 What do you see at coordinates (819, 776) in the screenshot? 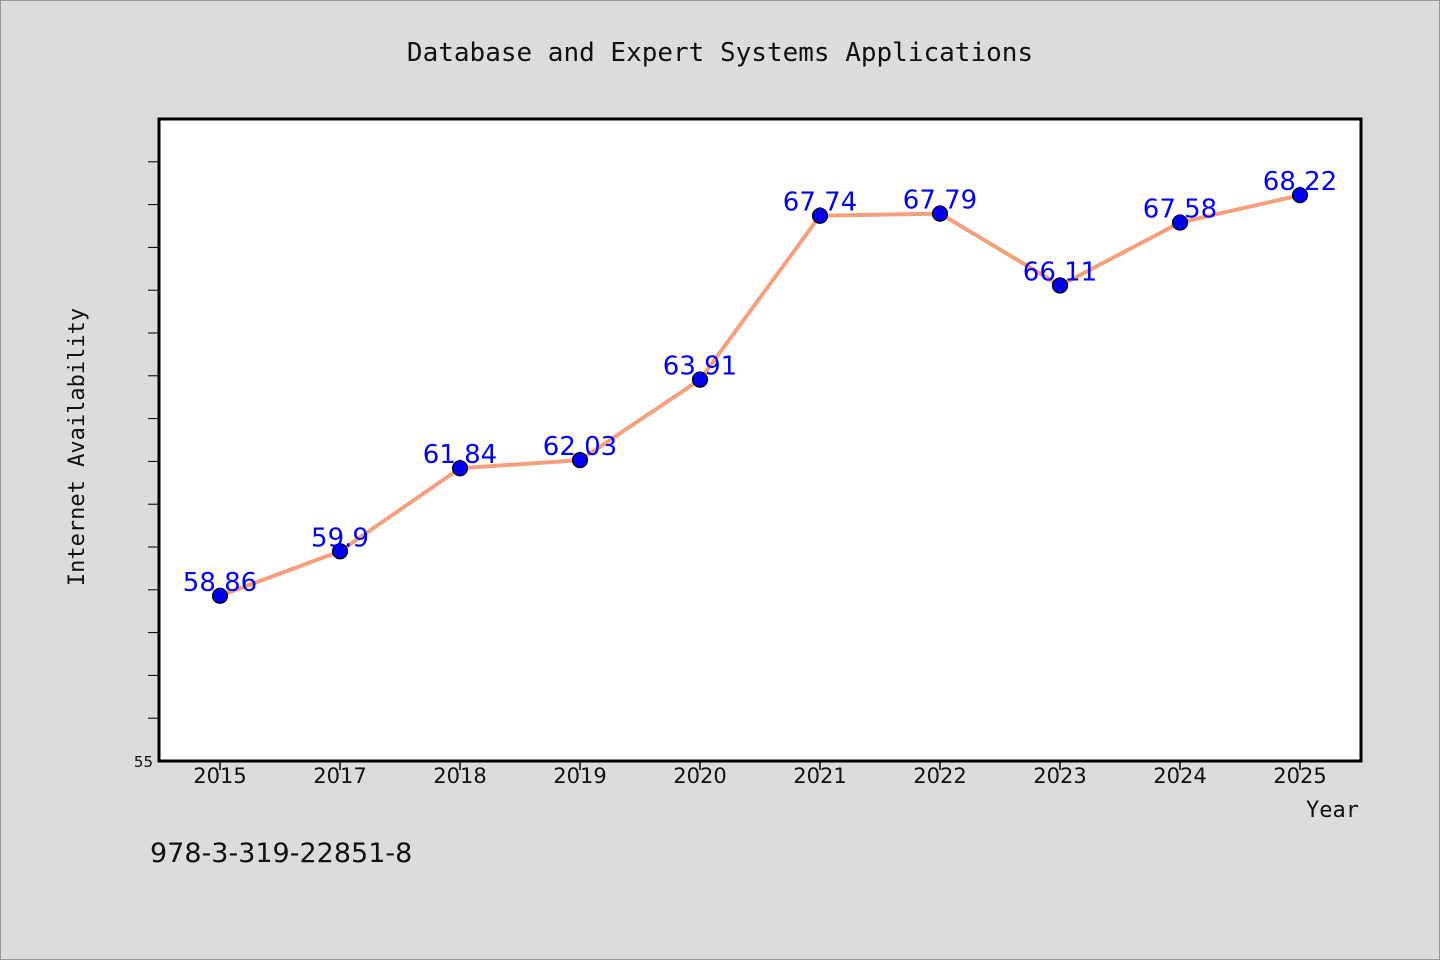
I see `x-tick-label: 2021` at bounding box center [819, 776].